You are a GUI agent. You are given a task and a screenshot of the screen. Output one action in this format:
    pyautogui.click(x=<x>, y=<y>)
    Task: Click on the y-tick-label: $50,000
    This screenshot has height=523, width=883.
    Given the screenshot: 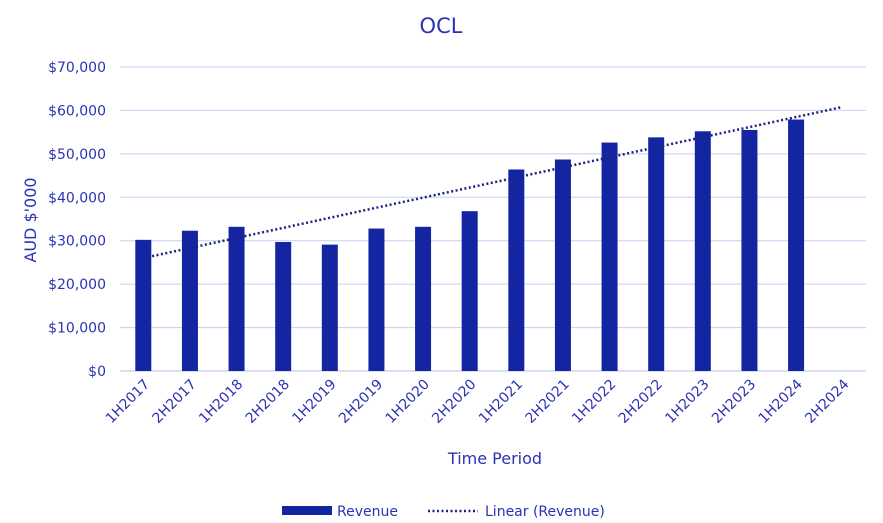 What is the action you would take?
    pyautogui.click(x=77, y=155)
    